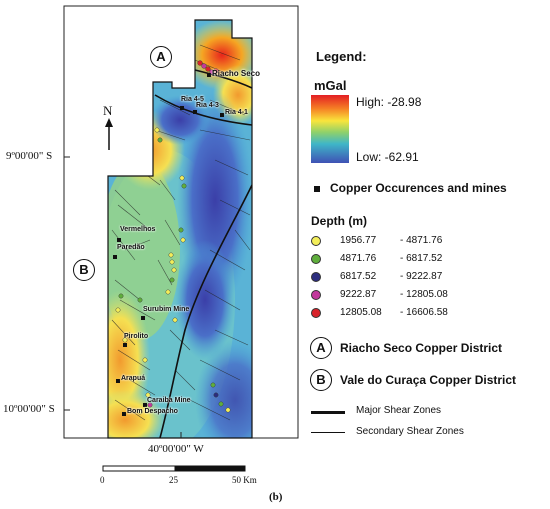 Image resolution: width=550 pixels, height=509 pixels. I want to click on depth-from-4: 9222.87, so click(358, 294).